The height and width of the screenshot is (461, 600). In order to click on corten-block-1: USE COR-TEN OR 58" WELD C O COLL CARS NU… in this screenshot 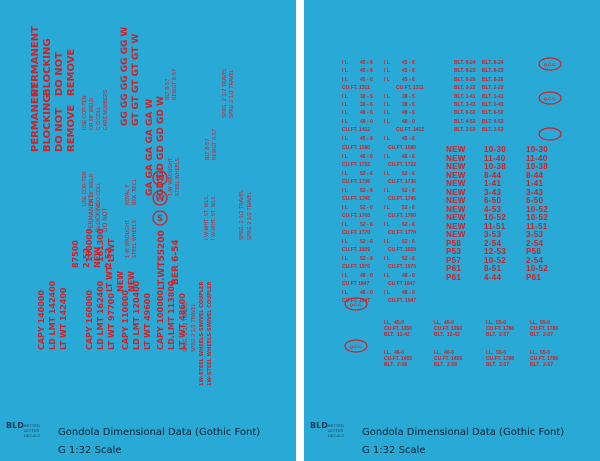, I will do `click(96, 110)`.